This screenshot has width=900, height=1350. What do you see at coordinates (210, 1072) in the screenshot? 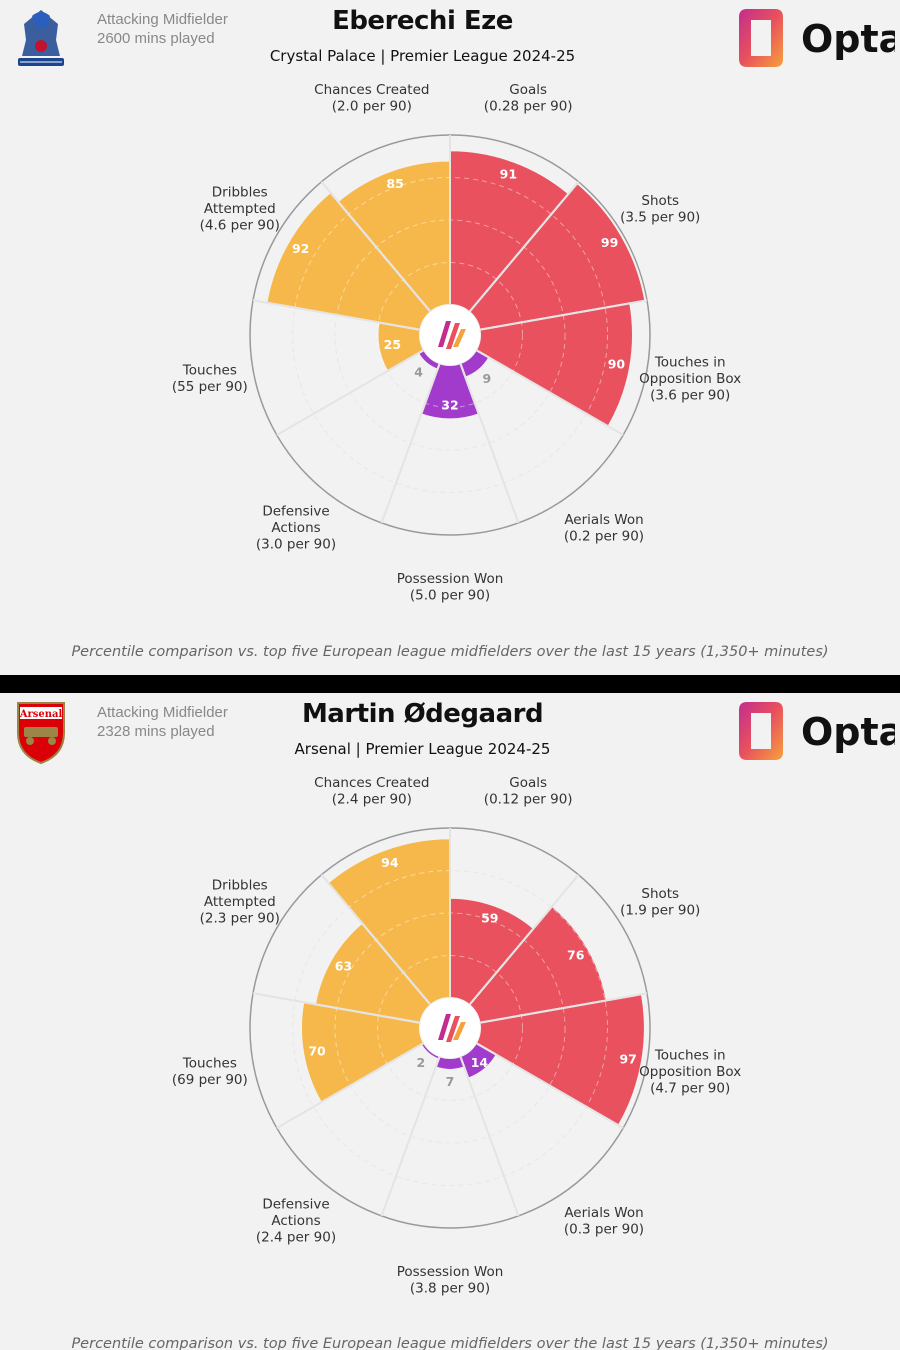
I see `radar-category-label: Touches (69 per 90)` at bounding box center [210, 1072].